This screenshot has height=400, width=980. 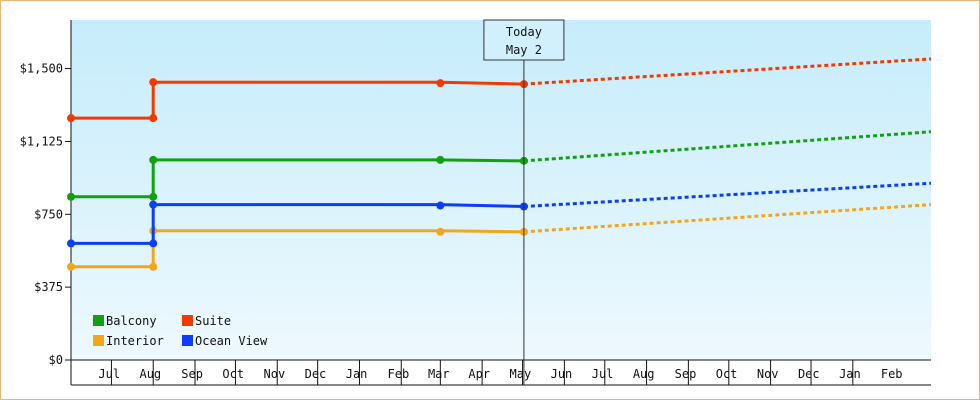 I want to click on y-axis: $0 $375 $750 $1,125 $1,500, so click(x=46, y=193).